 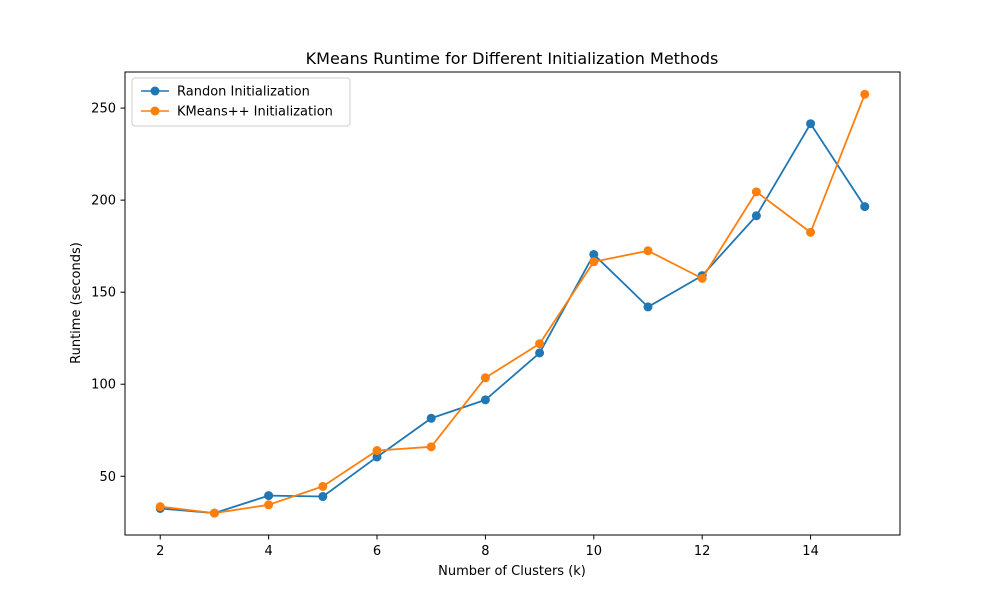 What do you see at coordinates (160, 551) in the screenshot?
I see `x-tick-label: 2` at bounding box center [160, 551].